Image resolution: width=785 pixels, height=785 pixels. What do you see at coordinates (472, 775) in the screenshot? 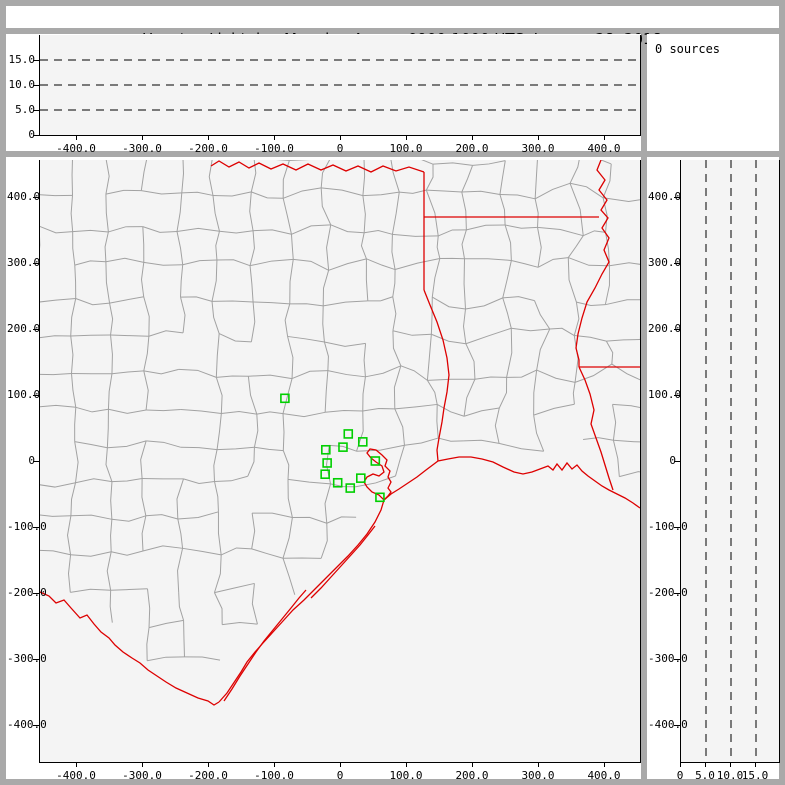
I see `x-tick-label: 200.0` at bounding box center [472, 775].